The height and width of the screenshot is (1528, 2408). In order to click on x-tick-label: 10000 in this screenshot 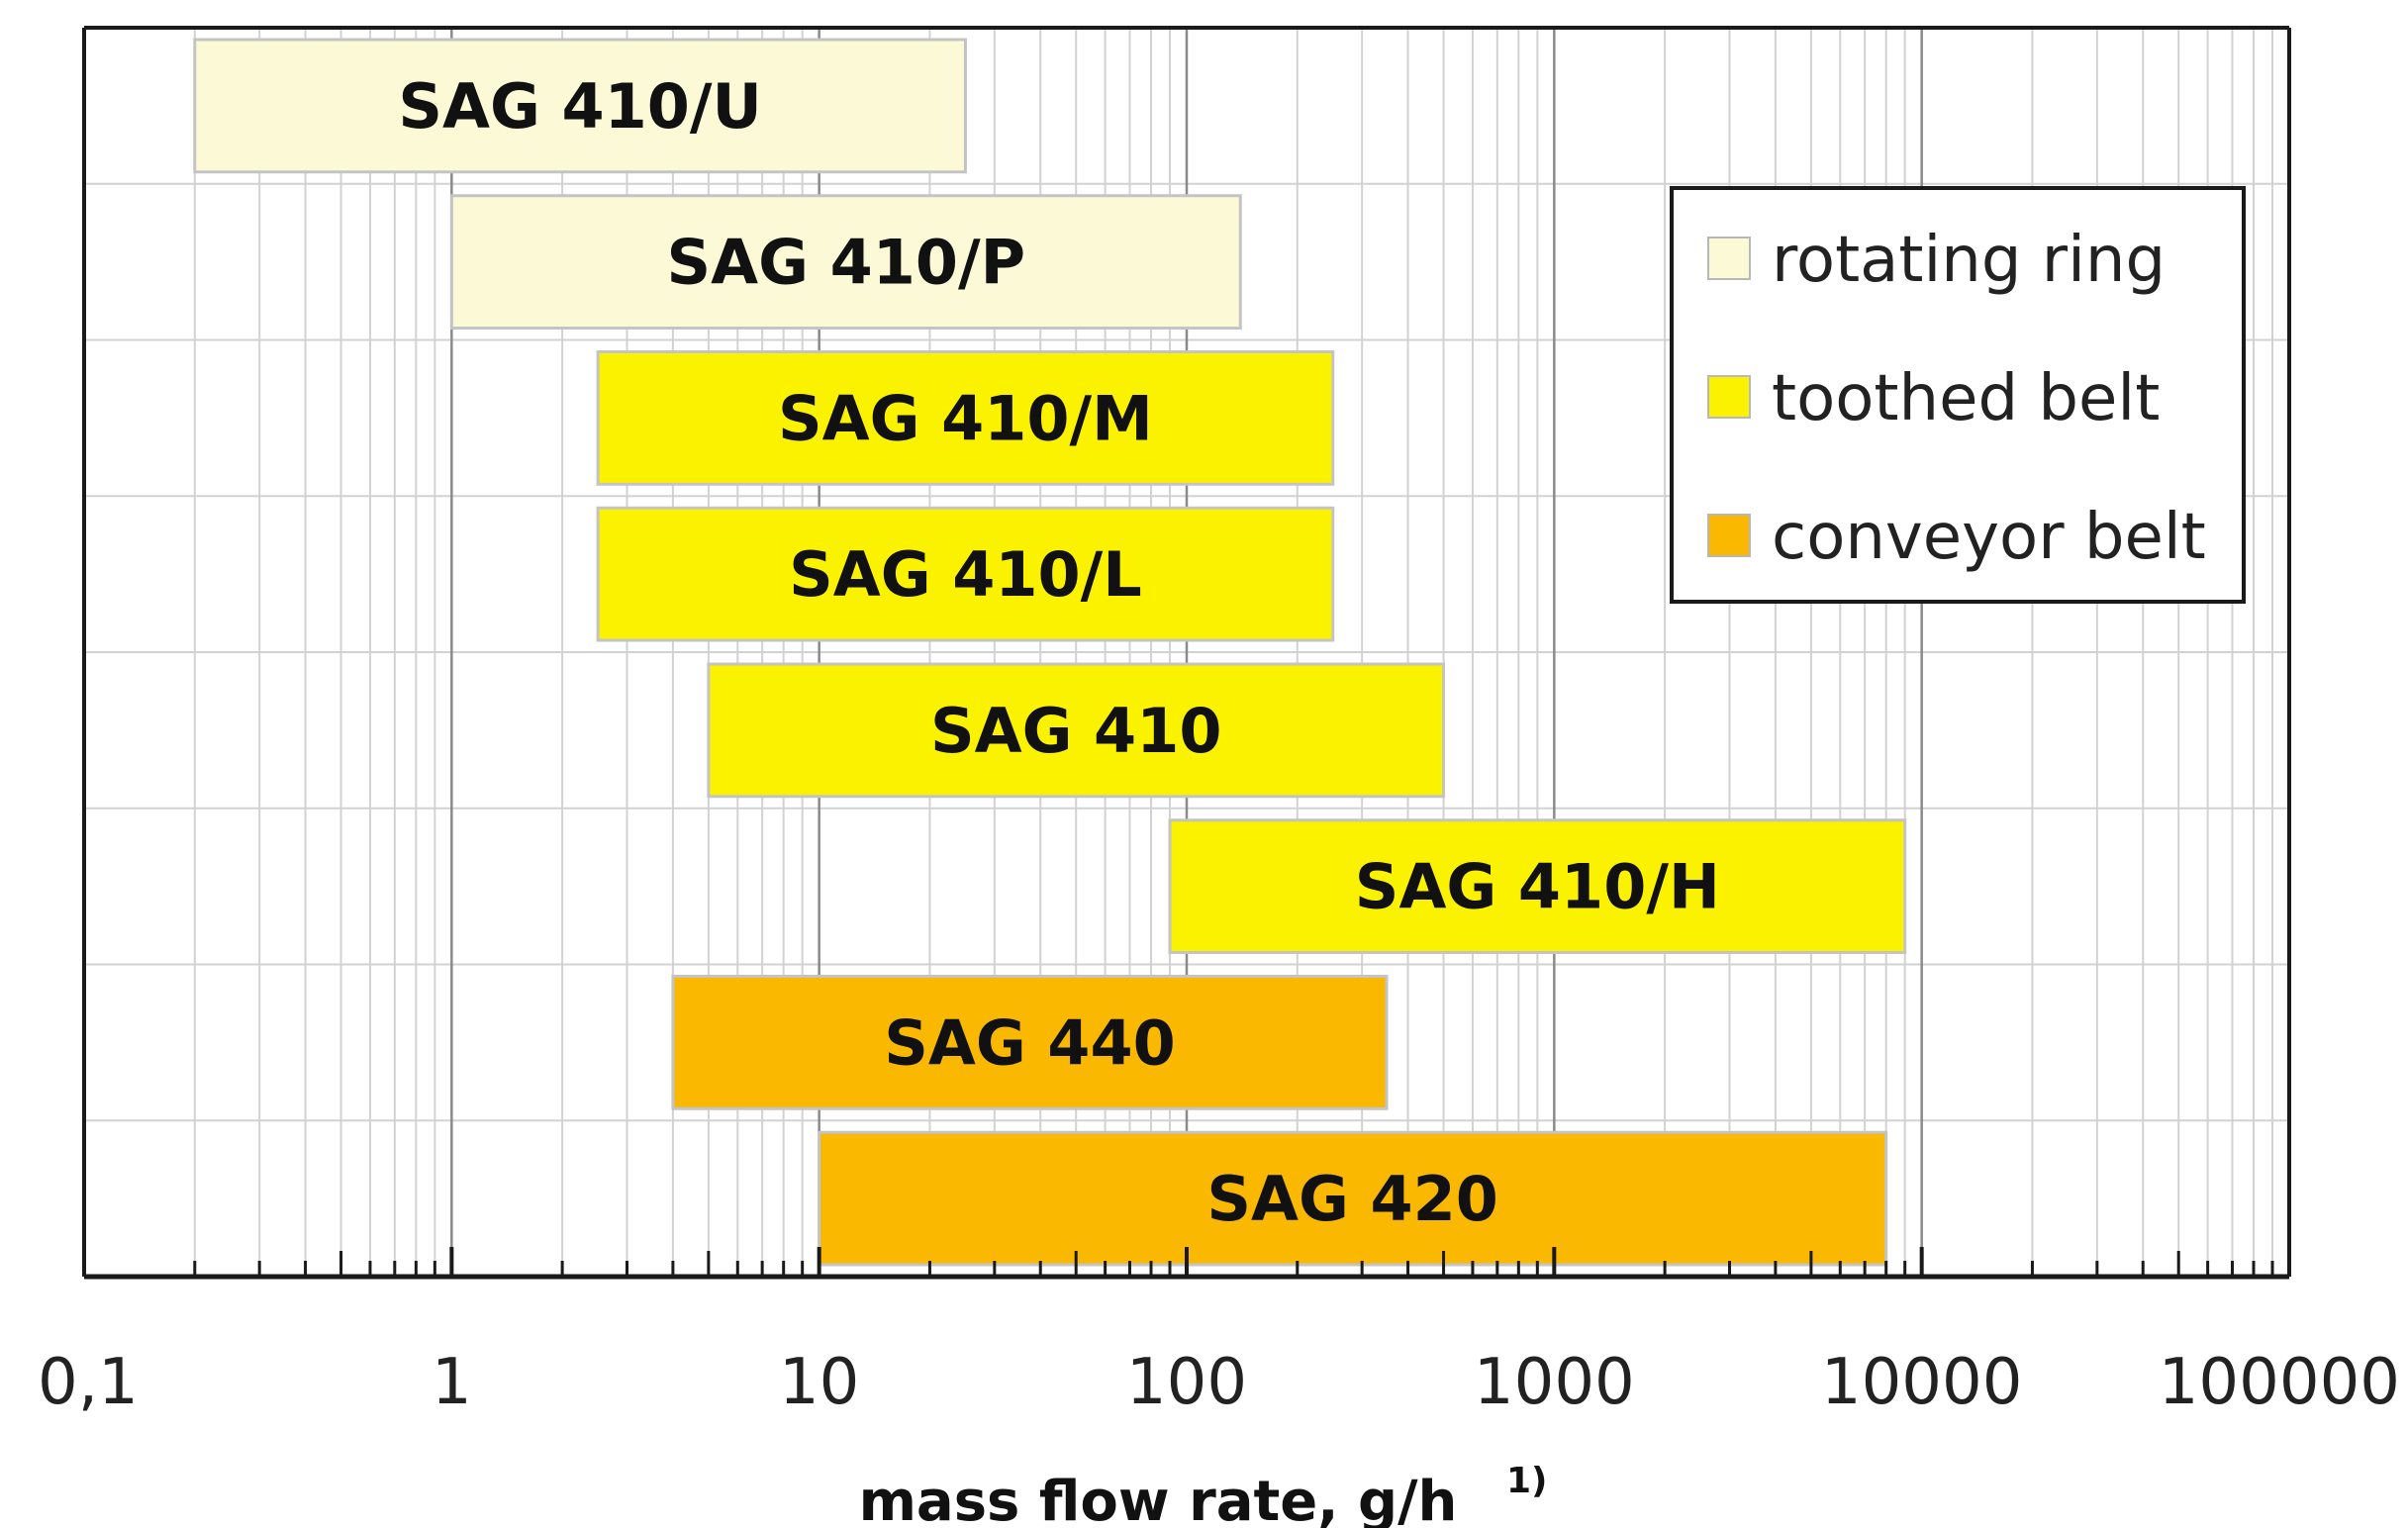, I will do `click(1922, 1382)`.